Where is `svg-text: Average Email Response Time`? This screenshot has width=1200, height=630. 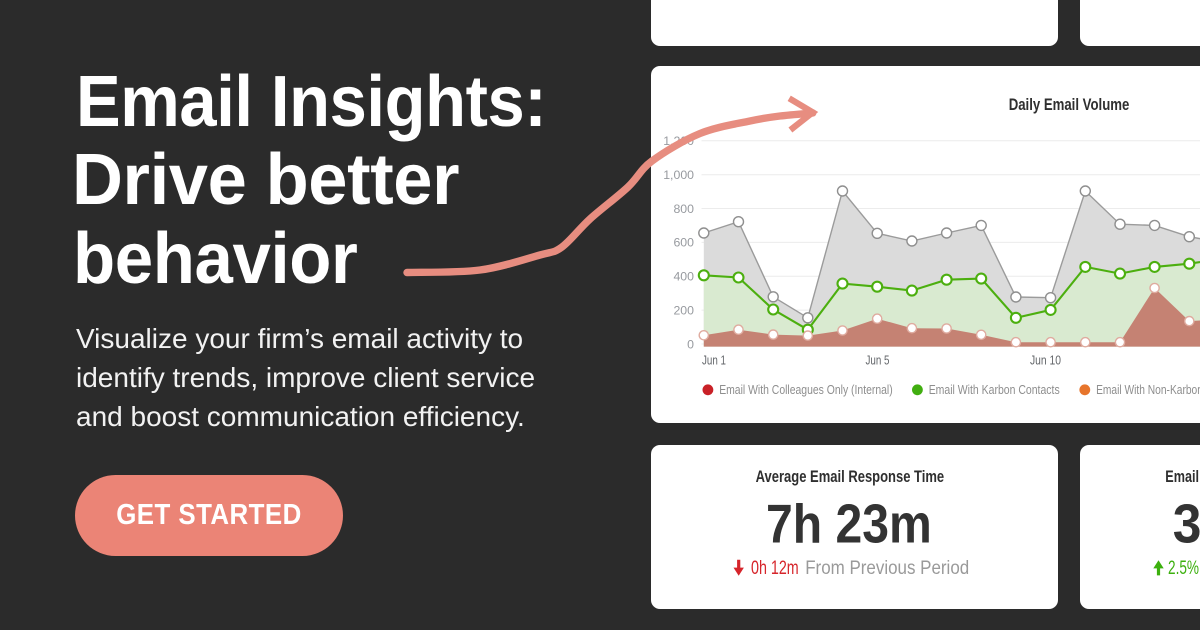 svg-text: Average Email Response Time is located at coordinates (850, 477).